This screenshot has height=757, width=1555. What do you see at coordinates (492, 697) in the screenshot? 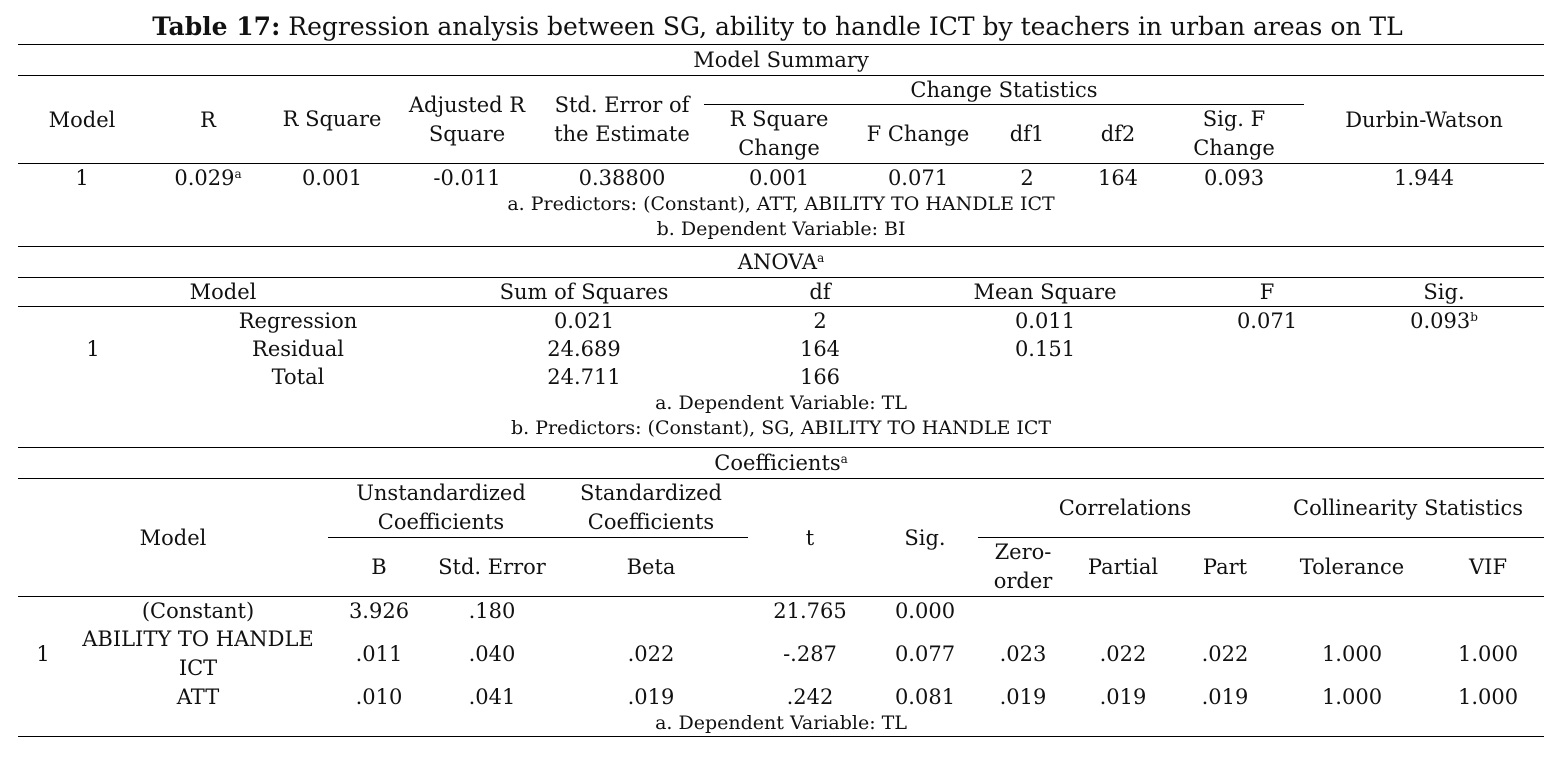
I see `co-cell: .041` at bounding box center [492, 697].